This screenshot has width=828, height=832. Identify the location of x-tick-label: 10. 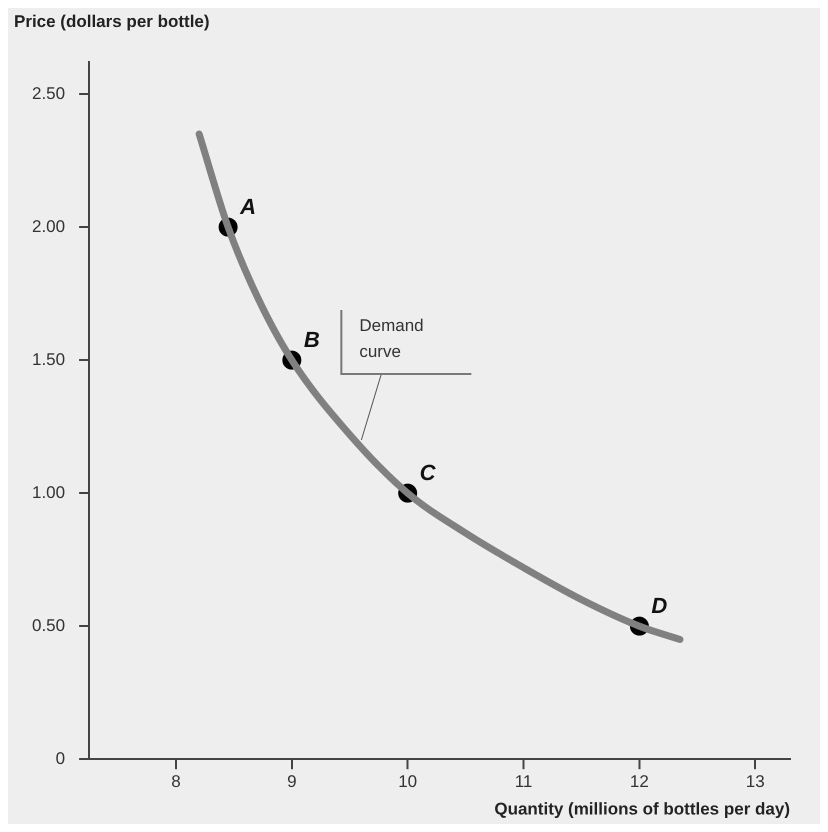
(408, 782).